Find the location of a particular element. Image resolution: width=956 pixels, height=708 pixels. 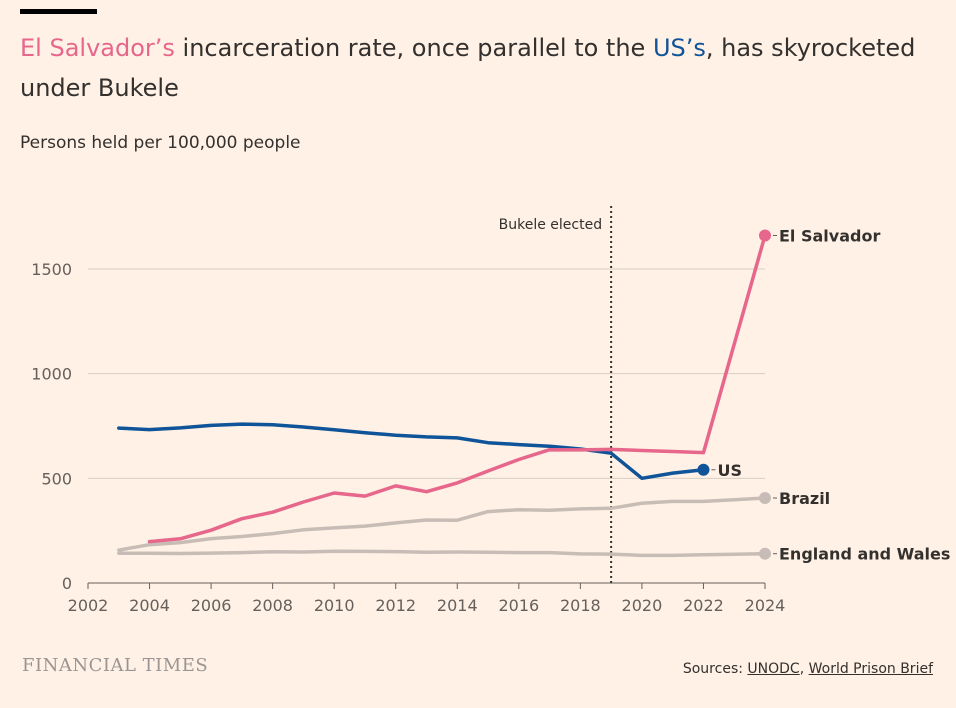

x-tick-label-2002: 2002 is located at coordinates (88, 605).